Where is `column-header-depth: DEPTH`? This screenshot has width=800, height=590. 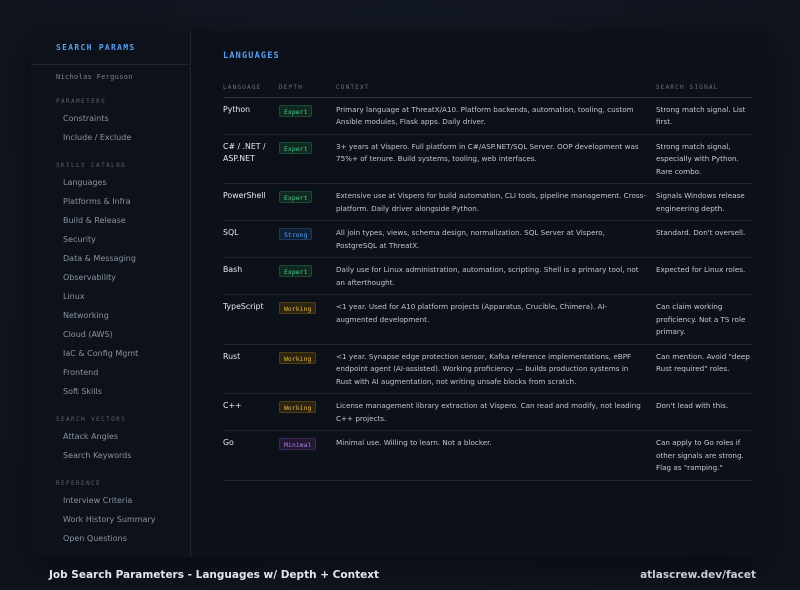
column-header-depth: DEPTH is located at coordinates (307, 88).